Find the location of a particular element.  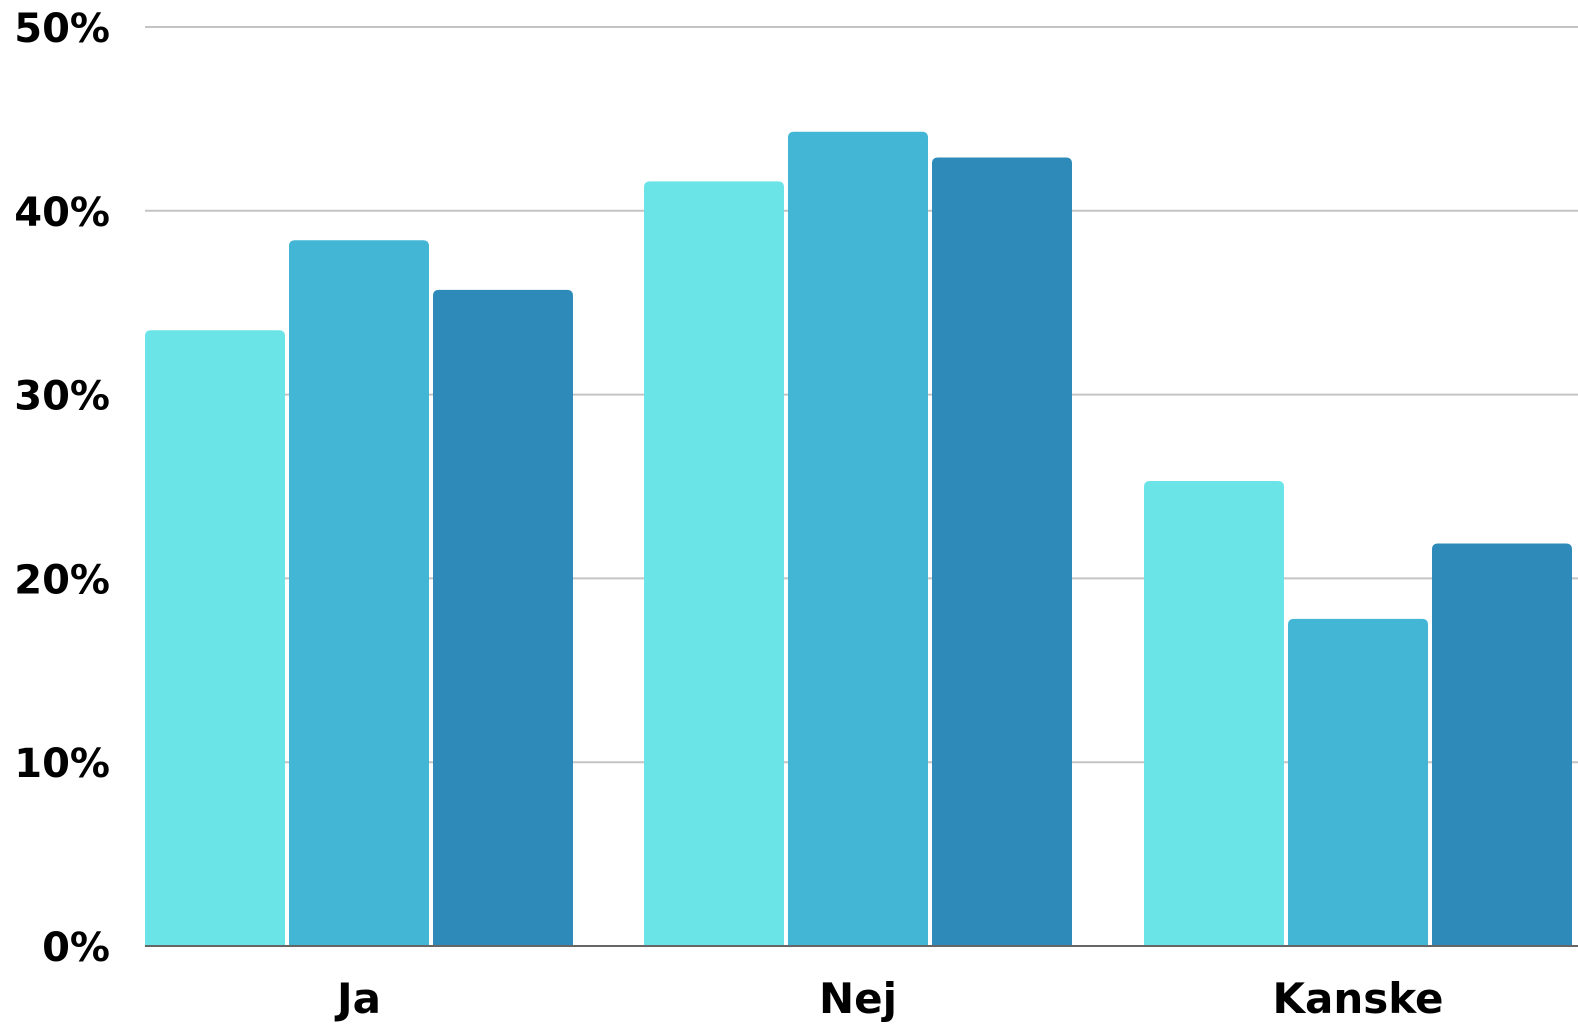

x-category-label: Ja is located at coordinates (357, 998).